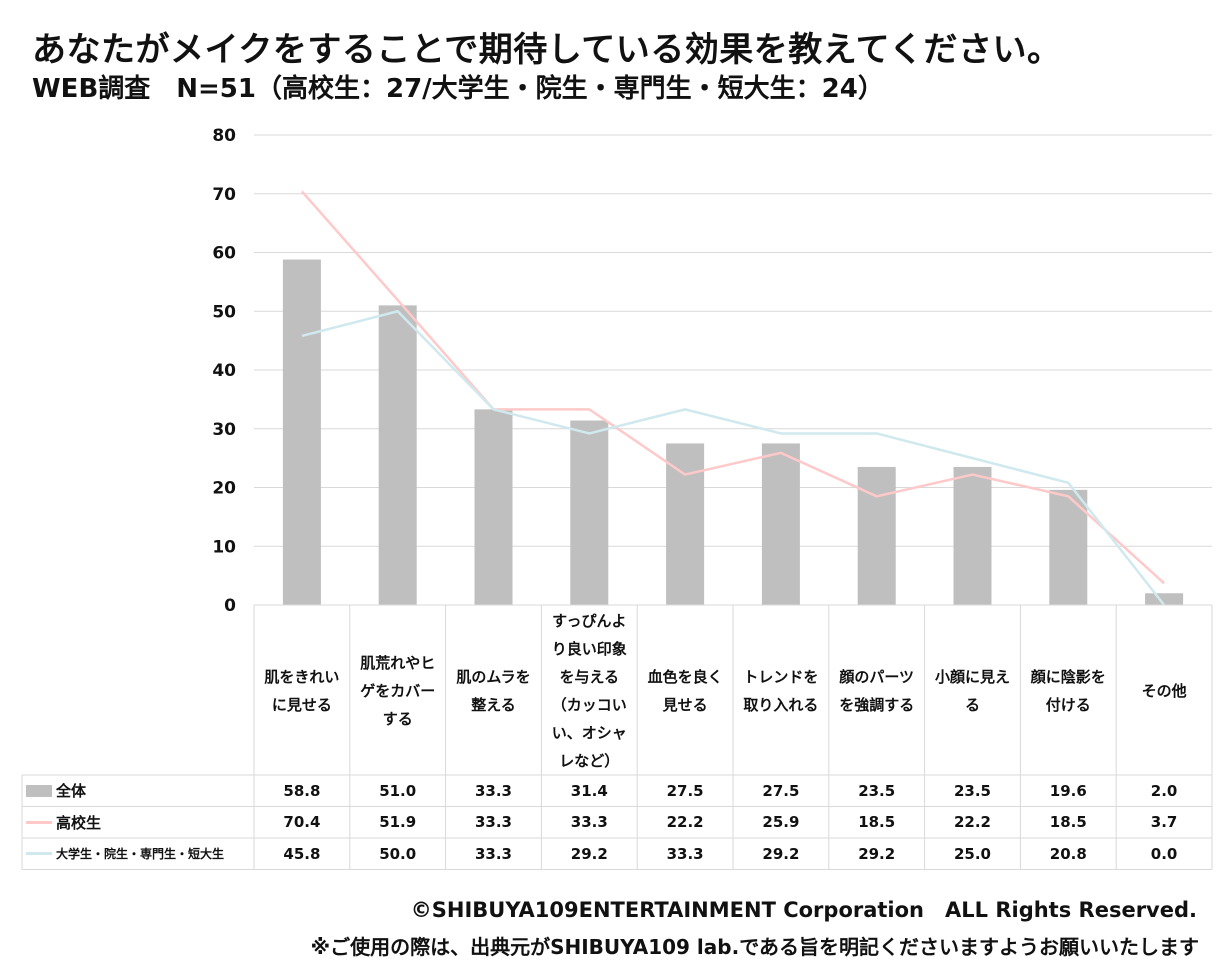 The width and height of the screenshot is (1229, 972). What do you see at coordinates (1164, 790) in the screenshot?
I see `data-cell: 2.0` at bounding box center [1164, 790].